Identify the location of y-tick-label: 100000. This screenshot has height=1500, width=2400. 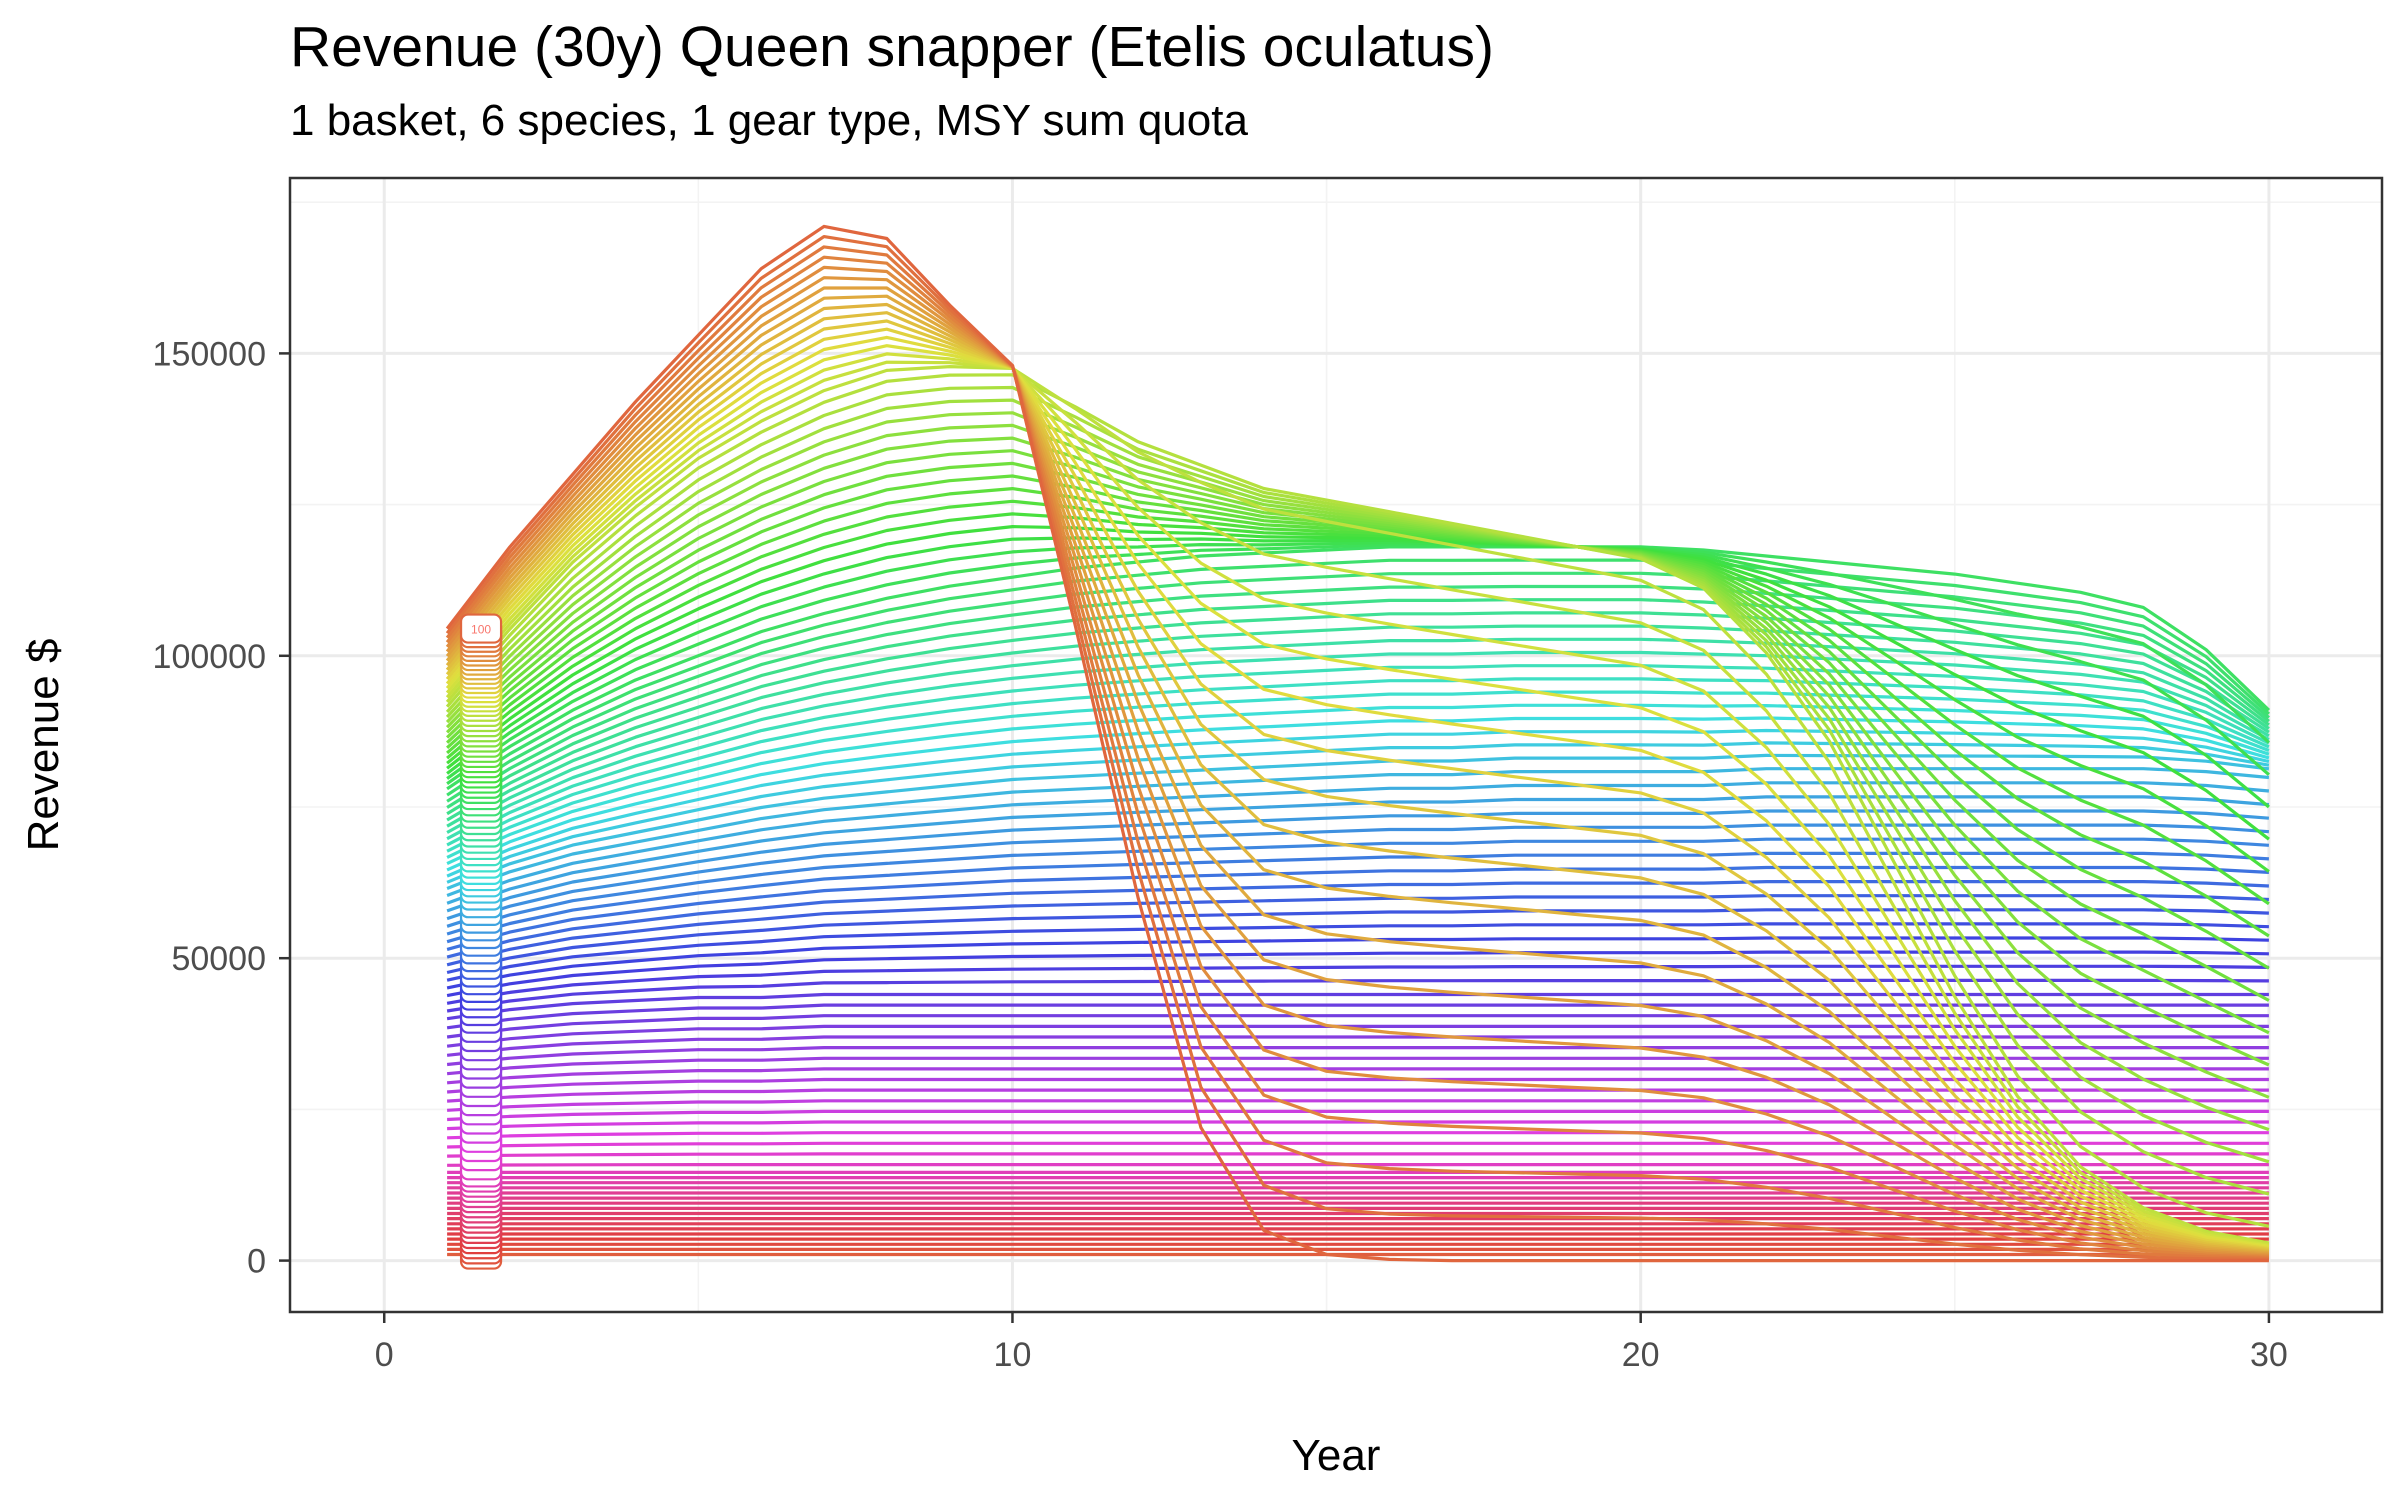
(209, 657).